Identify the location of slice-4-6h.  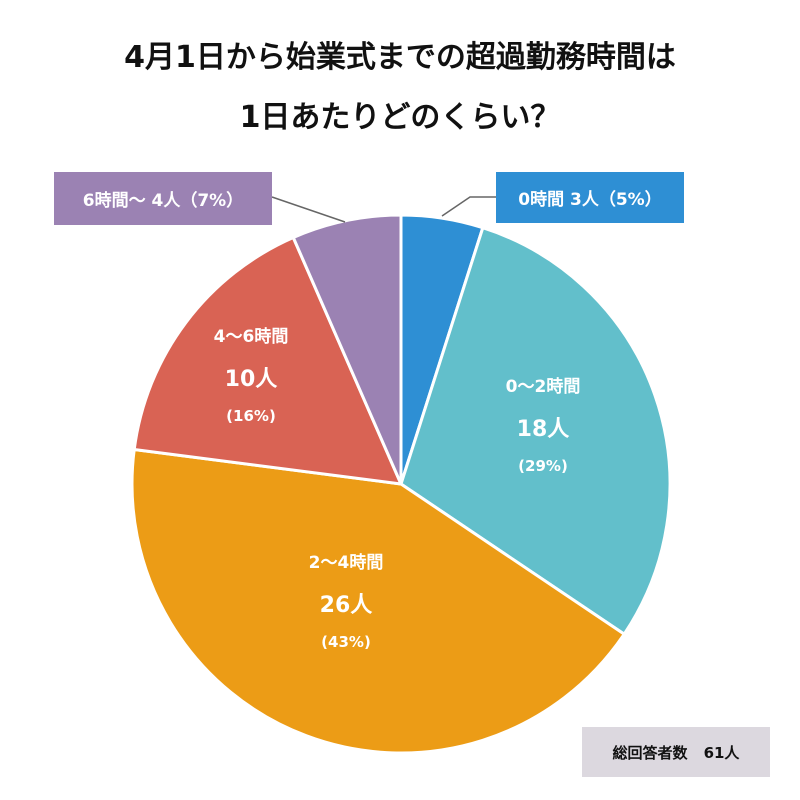
(267, 361).